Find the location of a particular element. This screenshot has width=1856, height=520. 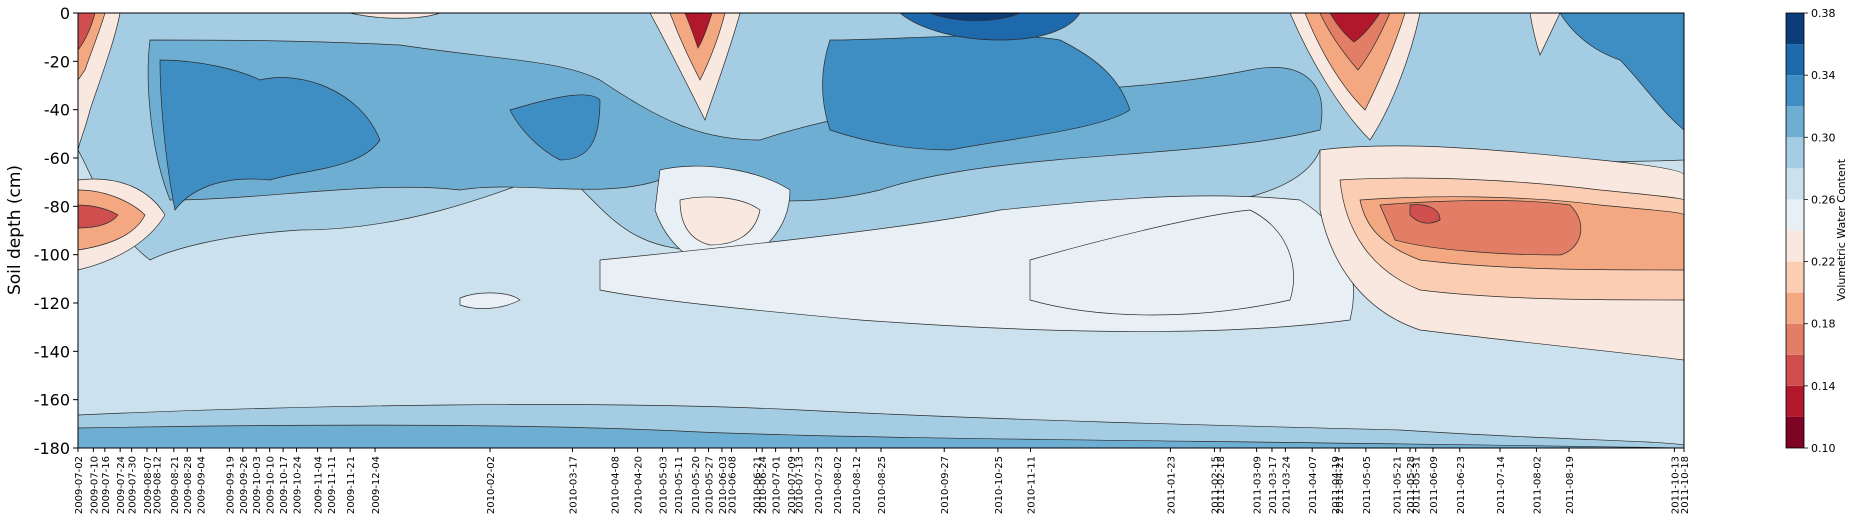

x-tick-label: 2009-07-02 is located at coordinates (79, 485).